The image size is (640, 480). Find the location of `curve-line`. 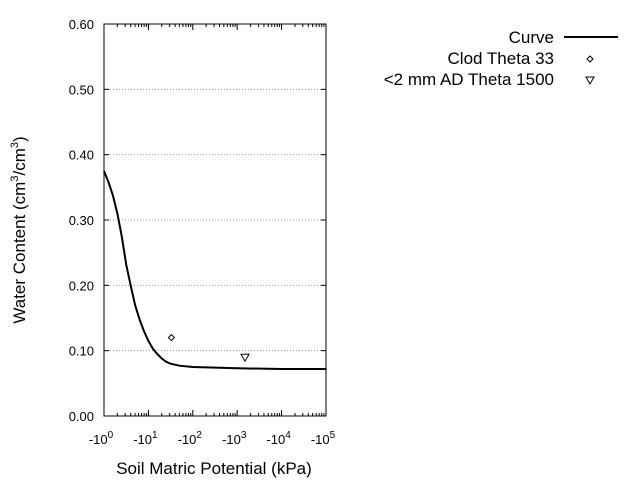

curve-line is located at coordinates (214, 270).